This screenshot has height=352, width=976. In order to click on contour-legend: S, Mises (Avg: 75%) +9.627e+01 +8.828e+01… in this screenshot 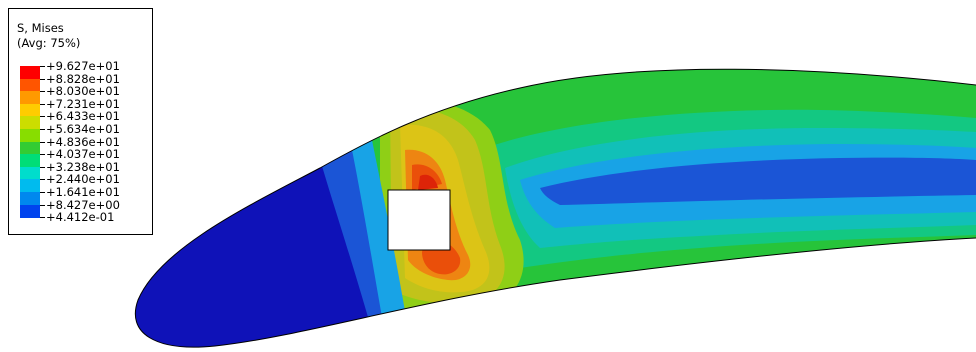, I will do `click(80, 121)`.